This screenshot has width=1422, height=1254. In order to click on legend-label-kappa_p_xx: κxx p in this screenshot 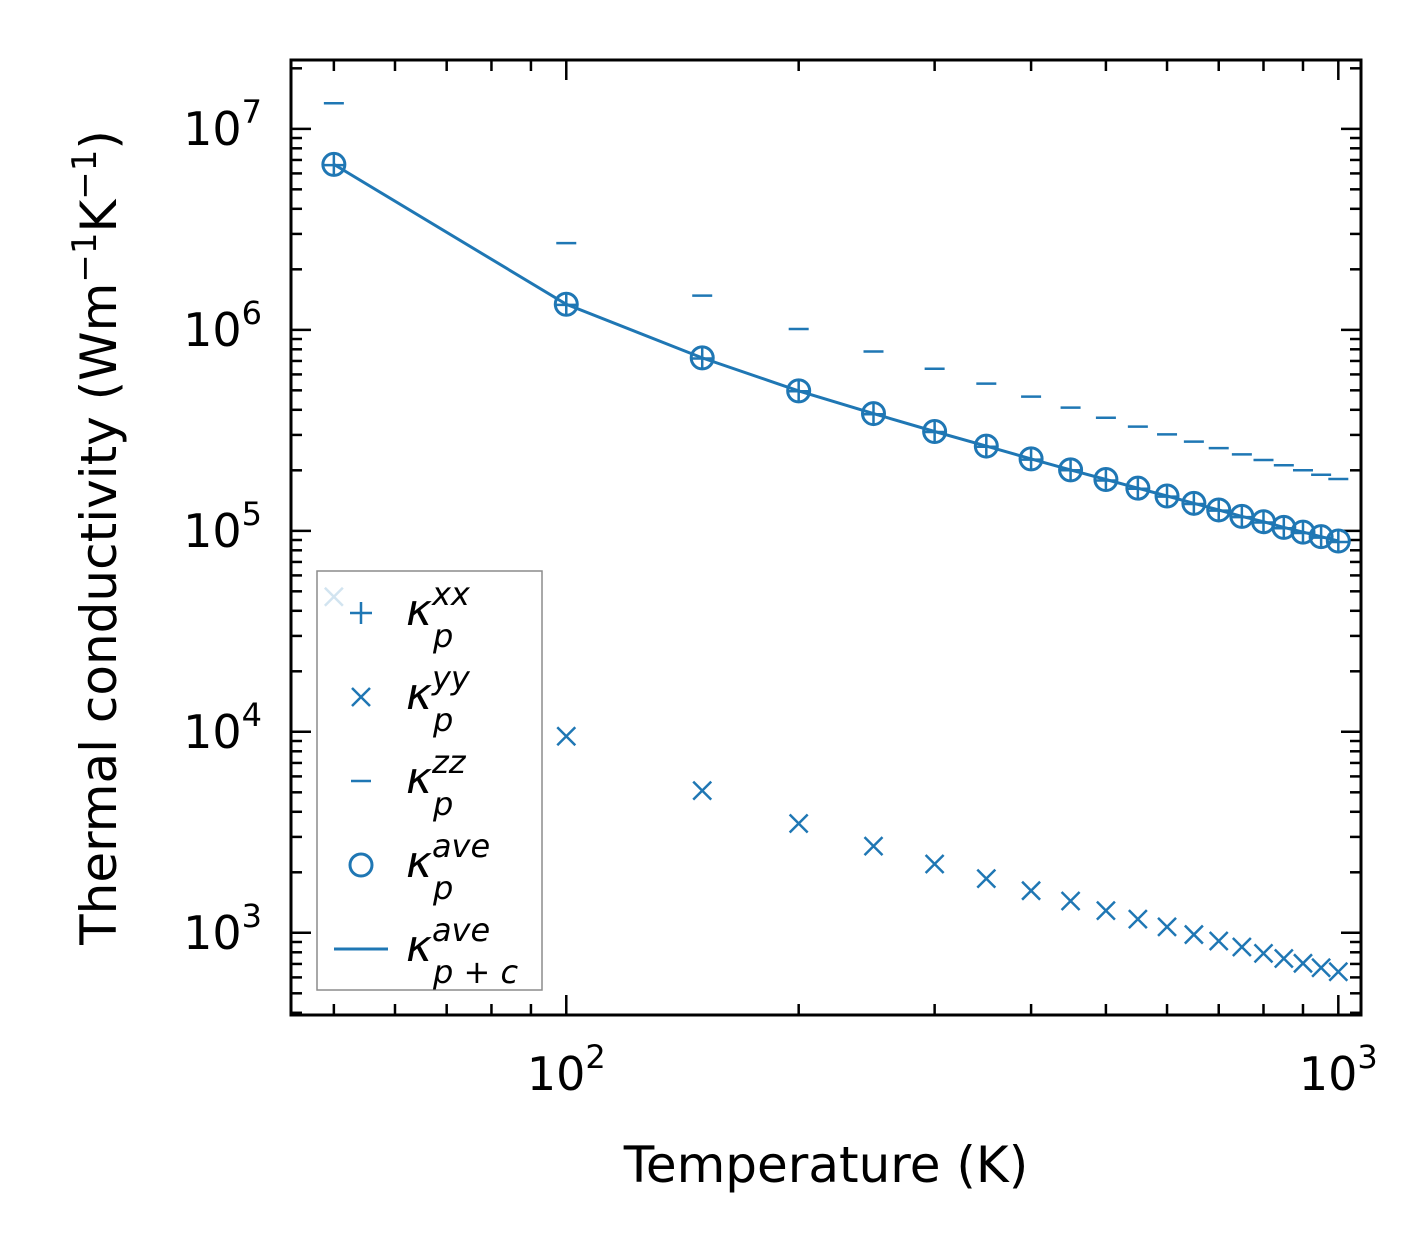, I will do `click(438, 615)`.